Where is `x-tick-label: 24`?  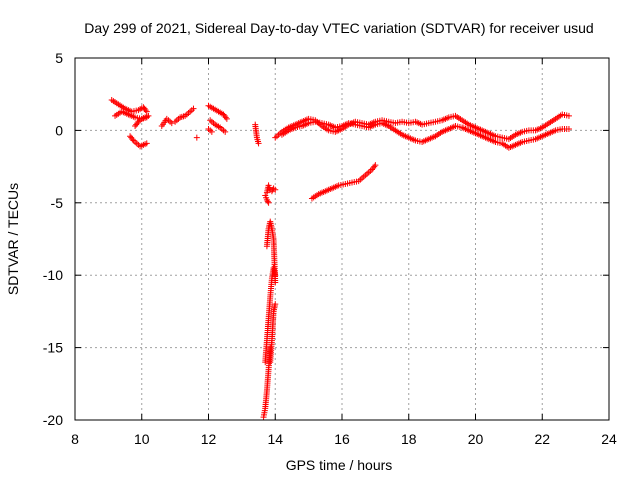
x-tick-label: 24 is located at coordinates (609, 439).